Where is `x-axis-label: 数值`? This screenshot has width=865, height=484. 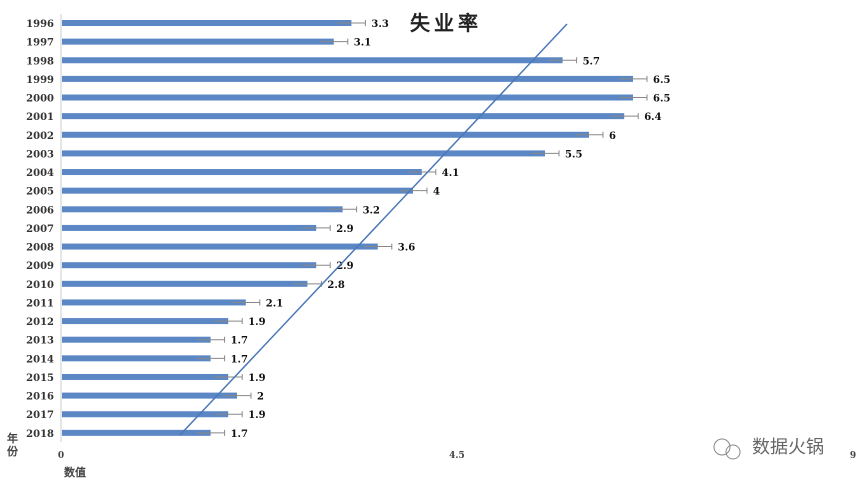 x-axis-label: 数值 is located at coordinates (75, 472).